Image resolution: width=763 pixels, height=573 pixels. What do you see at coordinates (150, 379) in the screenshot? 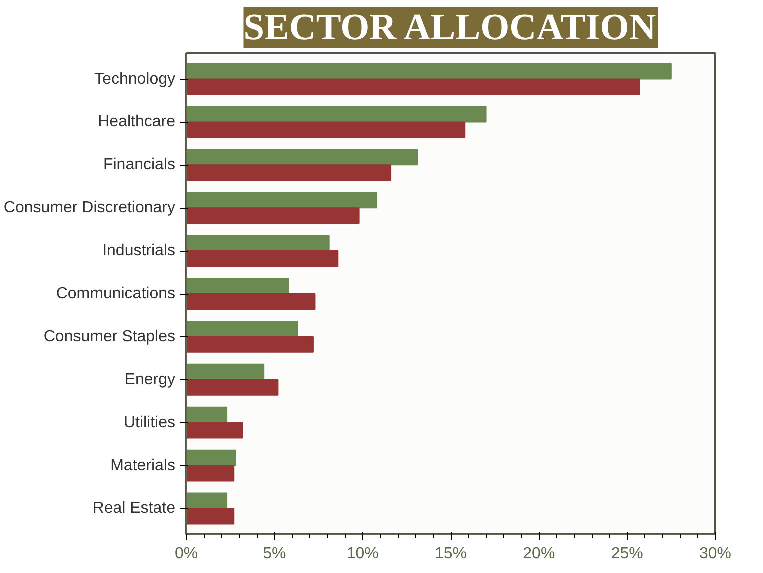
I see `y-tick-label: Energy` at bounding box center [150, 379].